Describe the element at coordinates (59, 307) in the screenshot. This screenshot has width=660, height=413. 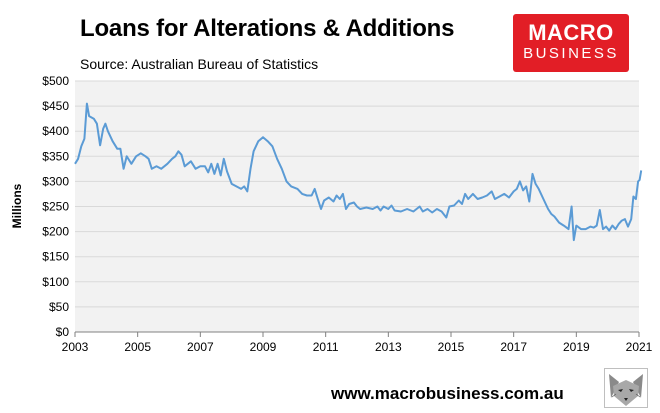
I see `y-tick-label: $50` at that location.